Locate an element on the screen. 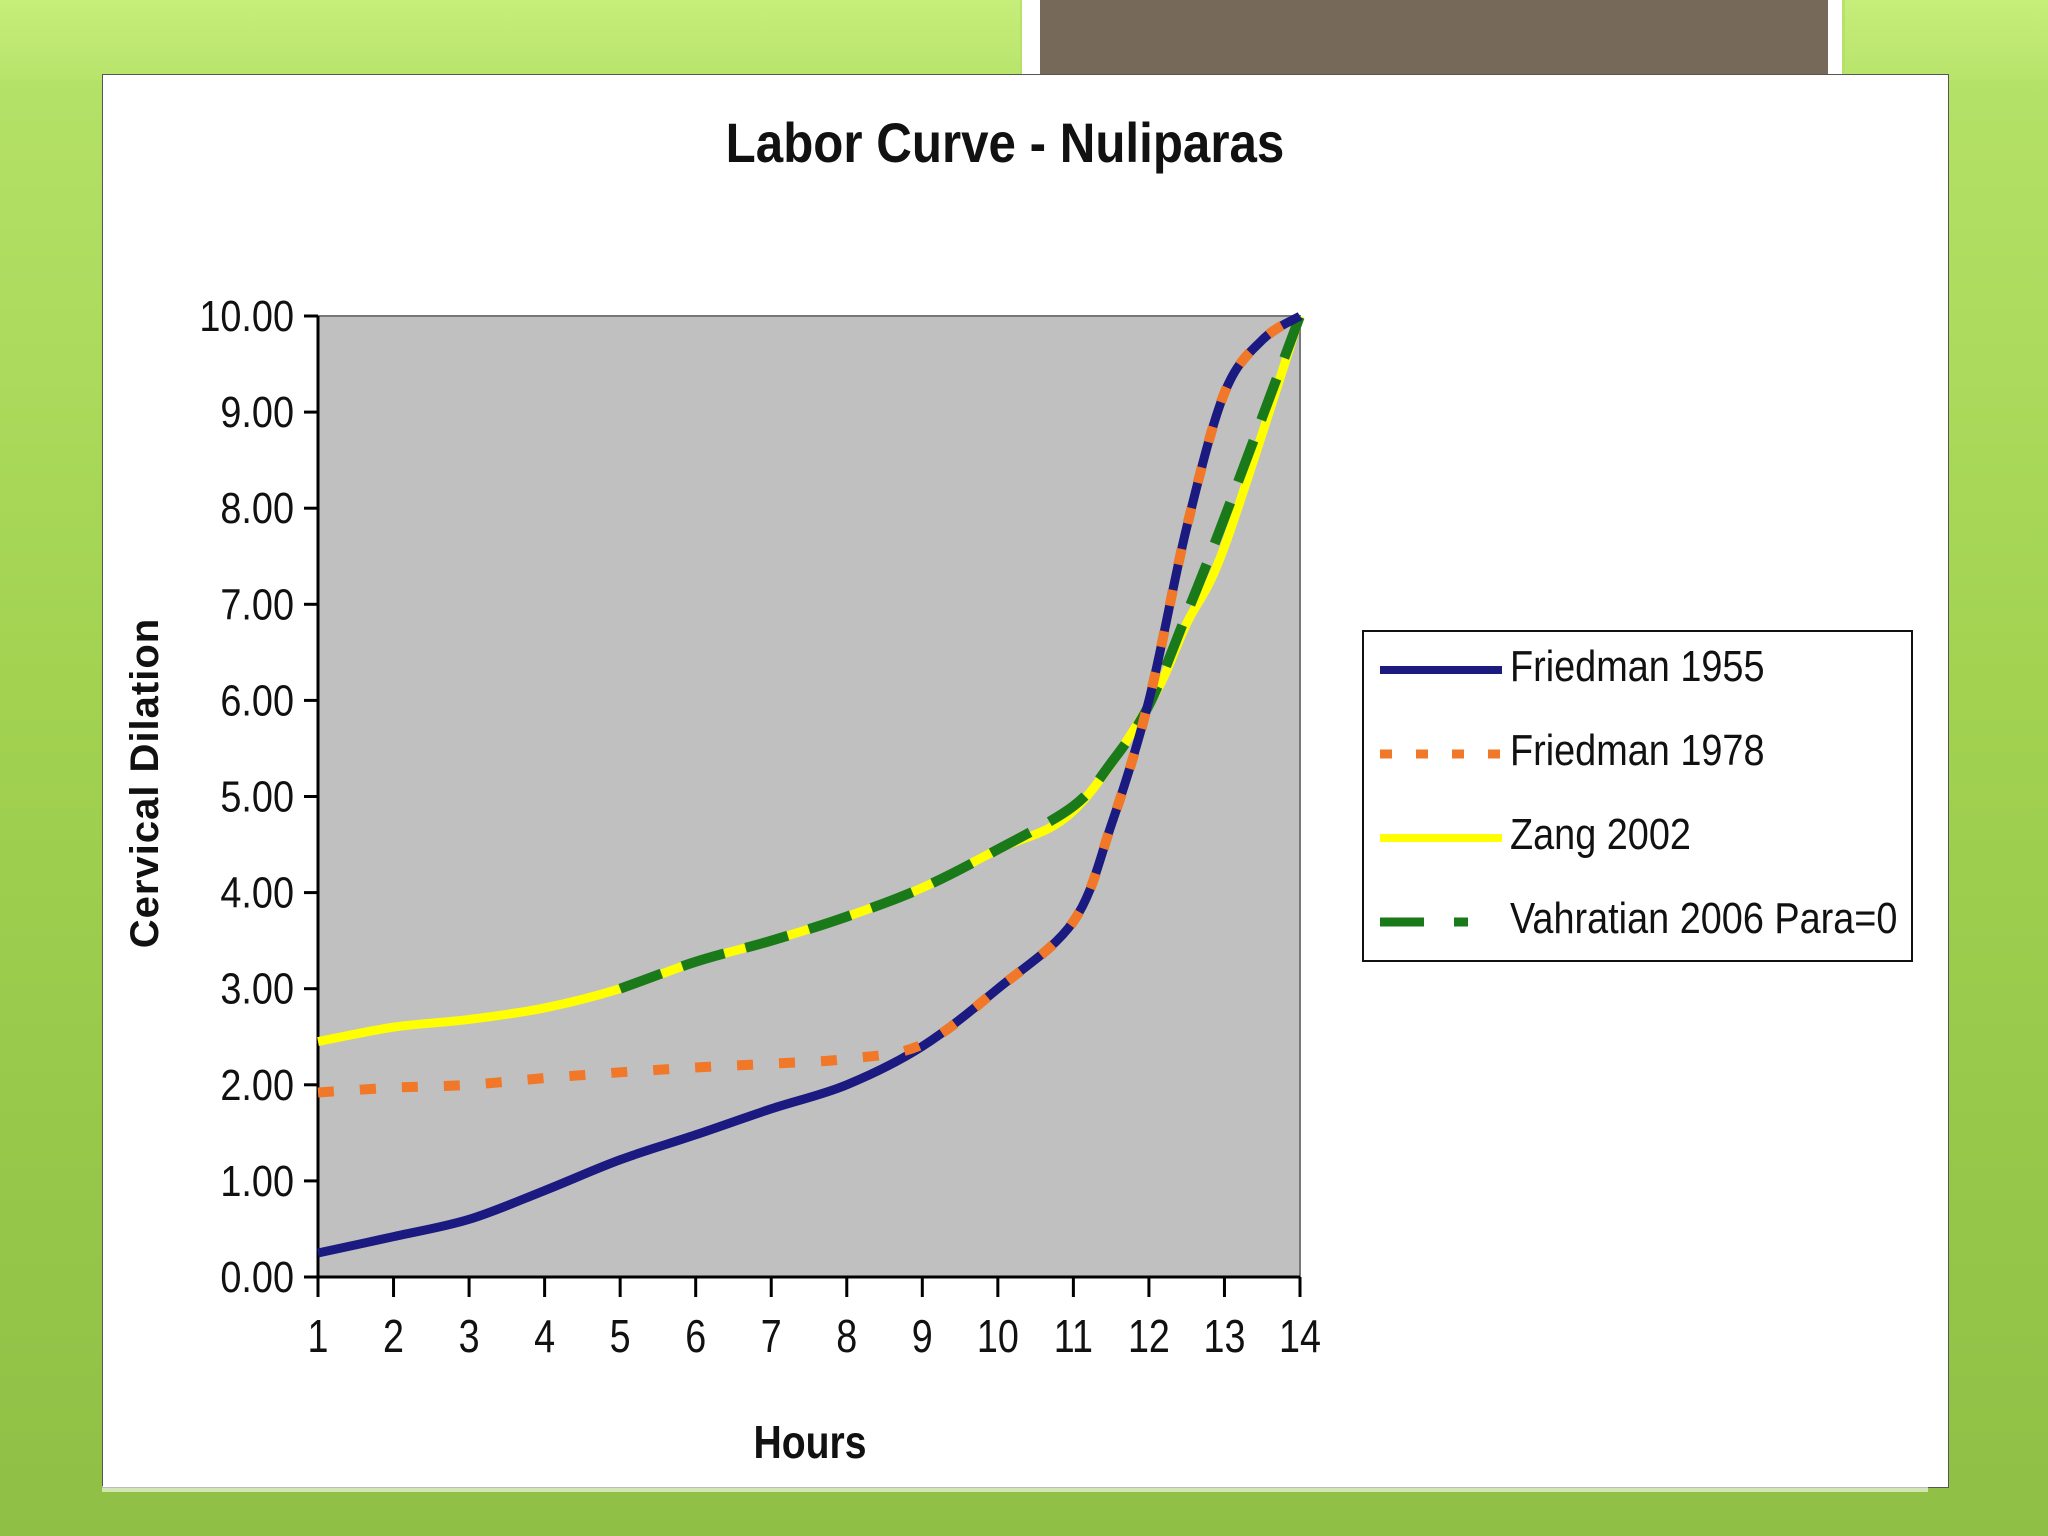 The height and width of the screenshot is (1536, 2048). x-tick-label: 7 is located at coordinates (771, 1335).